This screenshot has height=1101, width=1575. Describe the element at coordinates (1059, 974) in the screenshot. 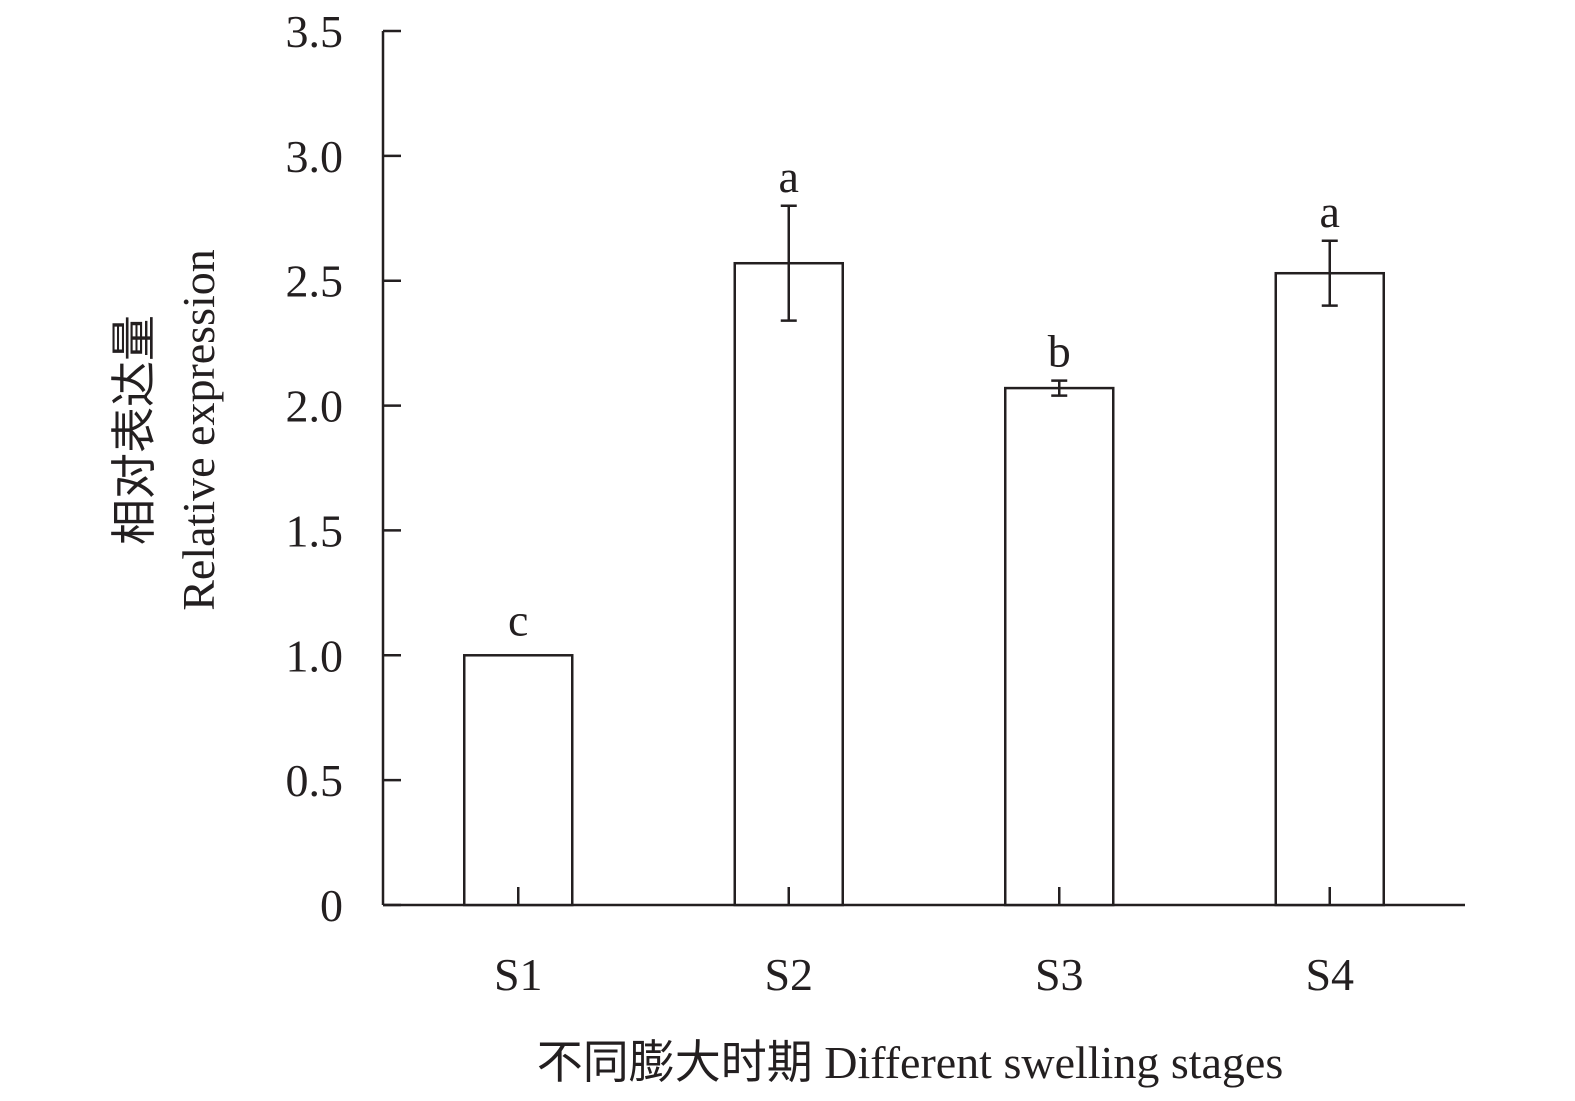

I see `x-tick-label: S3` at that location.